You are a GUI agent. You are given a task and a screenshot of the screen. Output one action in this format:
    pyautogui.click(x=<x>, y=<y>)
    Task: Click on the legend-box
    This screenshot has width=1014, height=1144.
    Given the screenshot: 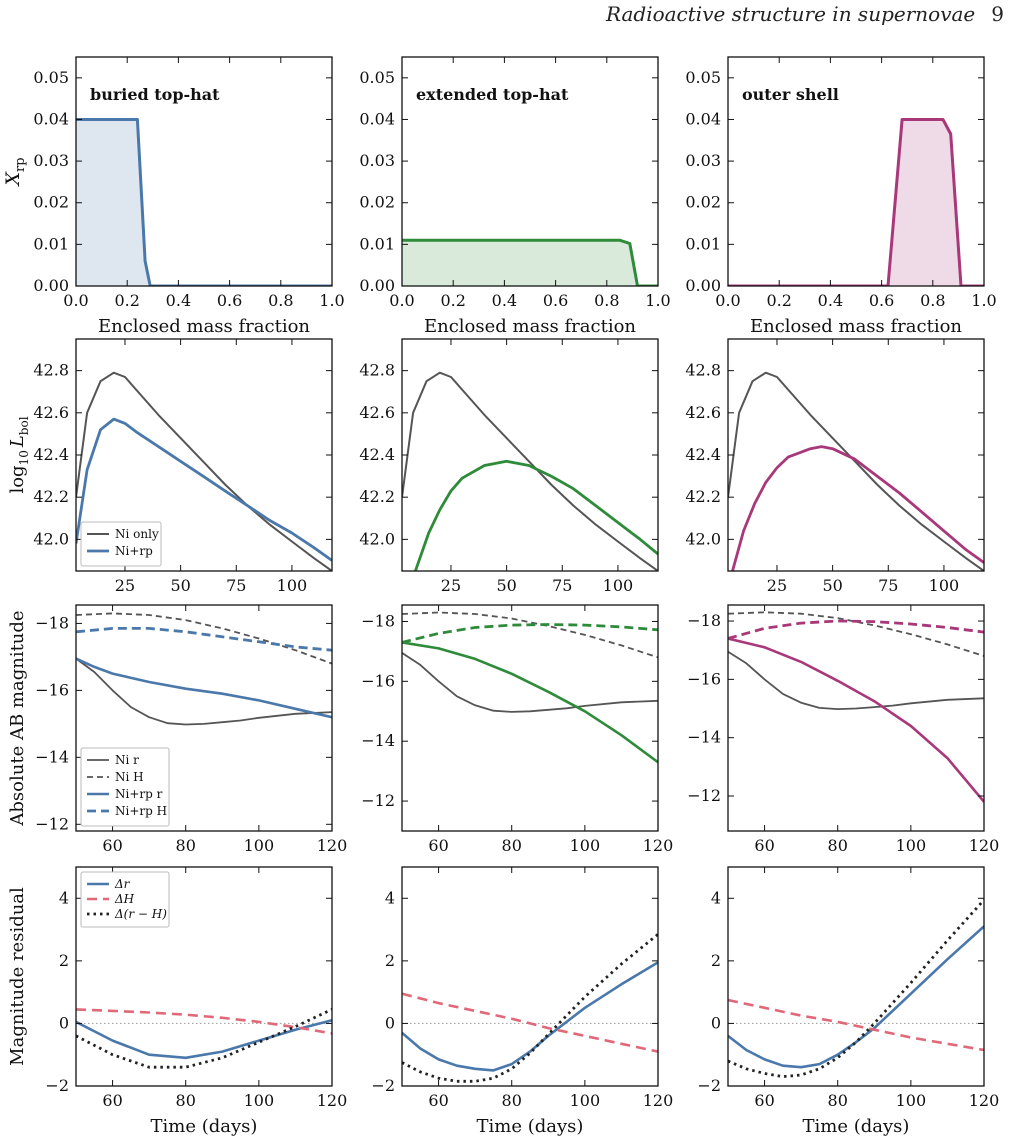 What is the action you would take?
    pyautogui.click(x=125, y=899)
    